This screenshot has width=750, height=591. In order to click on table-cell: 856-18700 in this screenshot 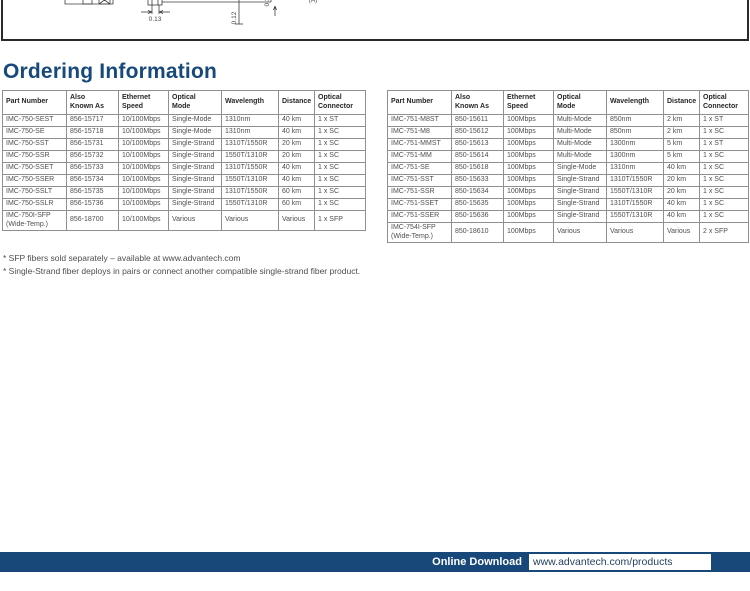, I will do `click(92, 220)`.